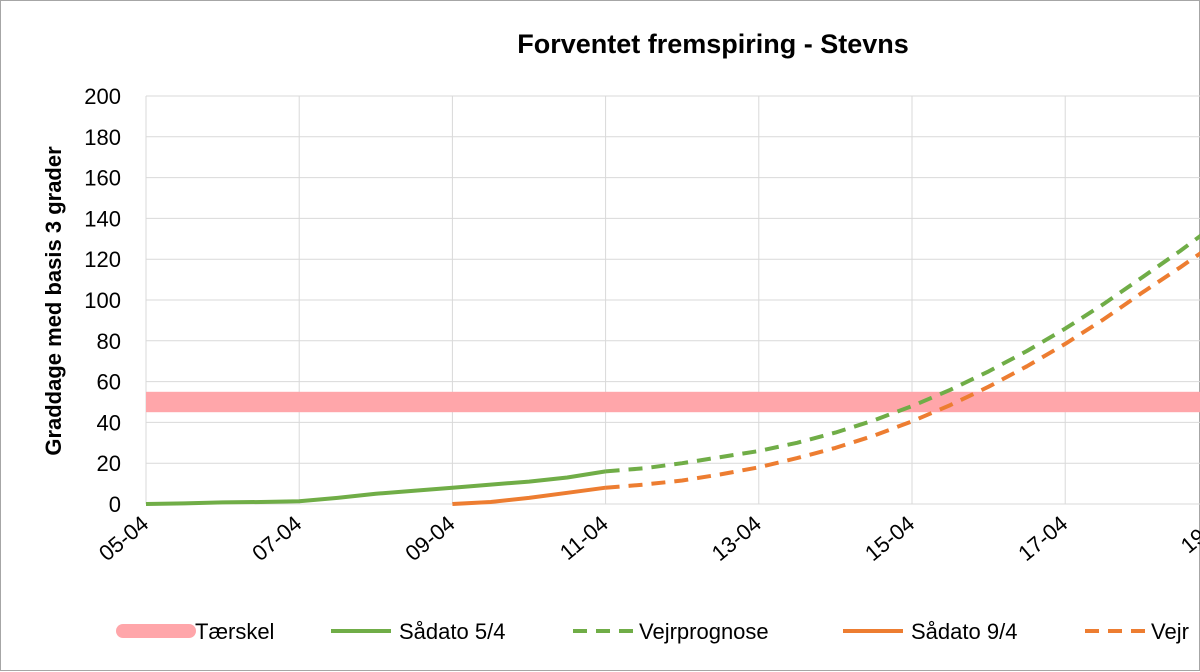 The width and height of the screenshot is (1200, 672). I want to click on legend-label: Sådato 5/4, so click(452, 631).